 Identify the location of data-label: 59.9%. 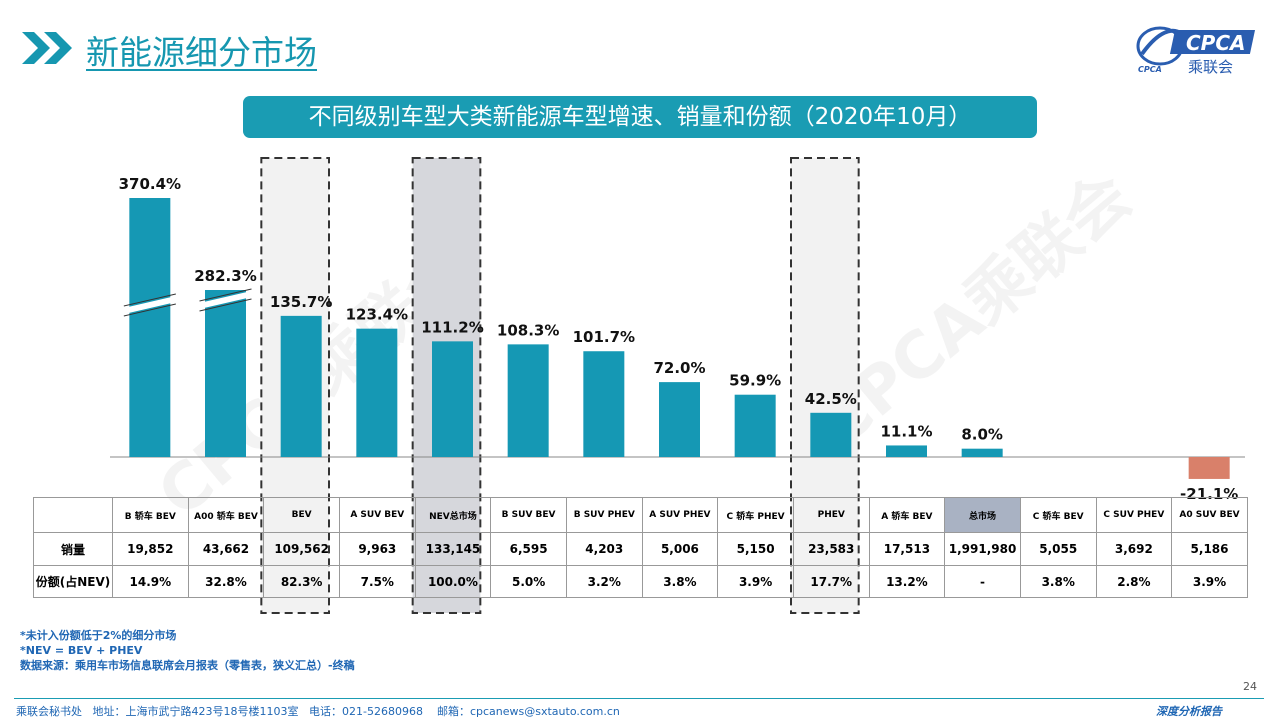
(755, 381).